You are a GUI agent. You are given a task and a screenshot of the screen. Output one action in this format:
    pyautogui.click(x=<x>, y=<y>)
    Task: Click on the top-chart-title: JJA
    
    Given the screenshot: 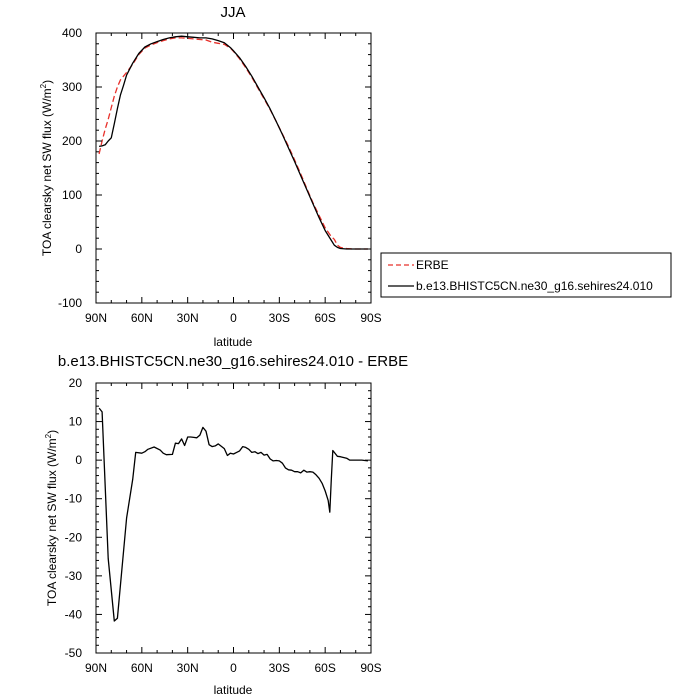 What is the action you would take?
    pyautogui.click(x=232, y=12)
    